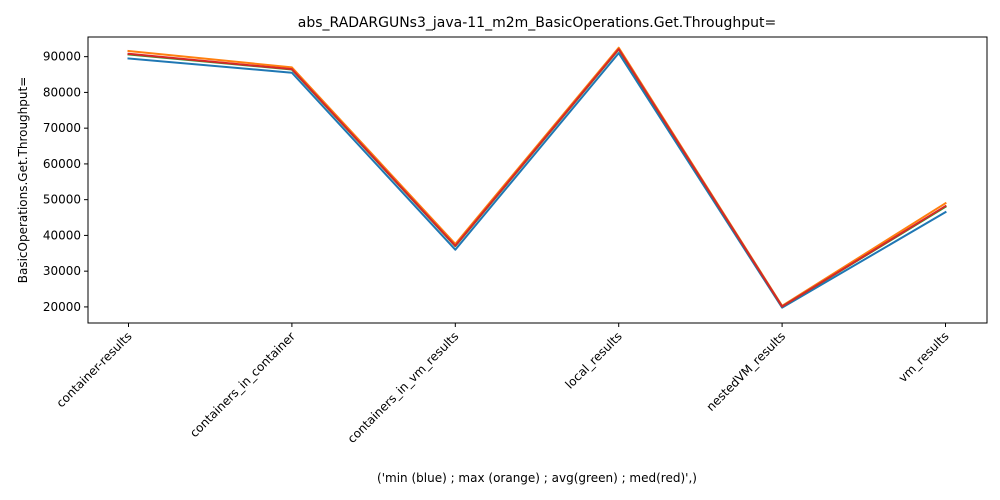  Describe the element at coordinates (62, 57) in the screenshot. I see `y-tick-label: 90000` at that location.